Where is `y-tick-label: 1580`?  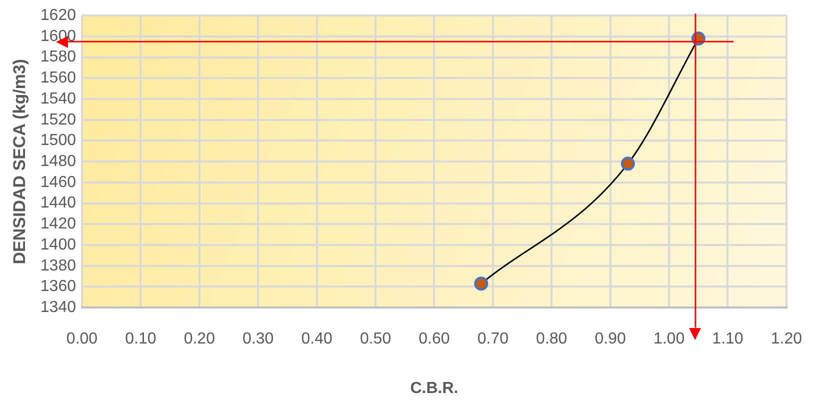 y-tick-label: 1580 is located at coordinates (58, 57).